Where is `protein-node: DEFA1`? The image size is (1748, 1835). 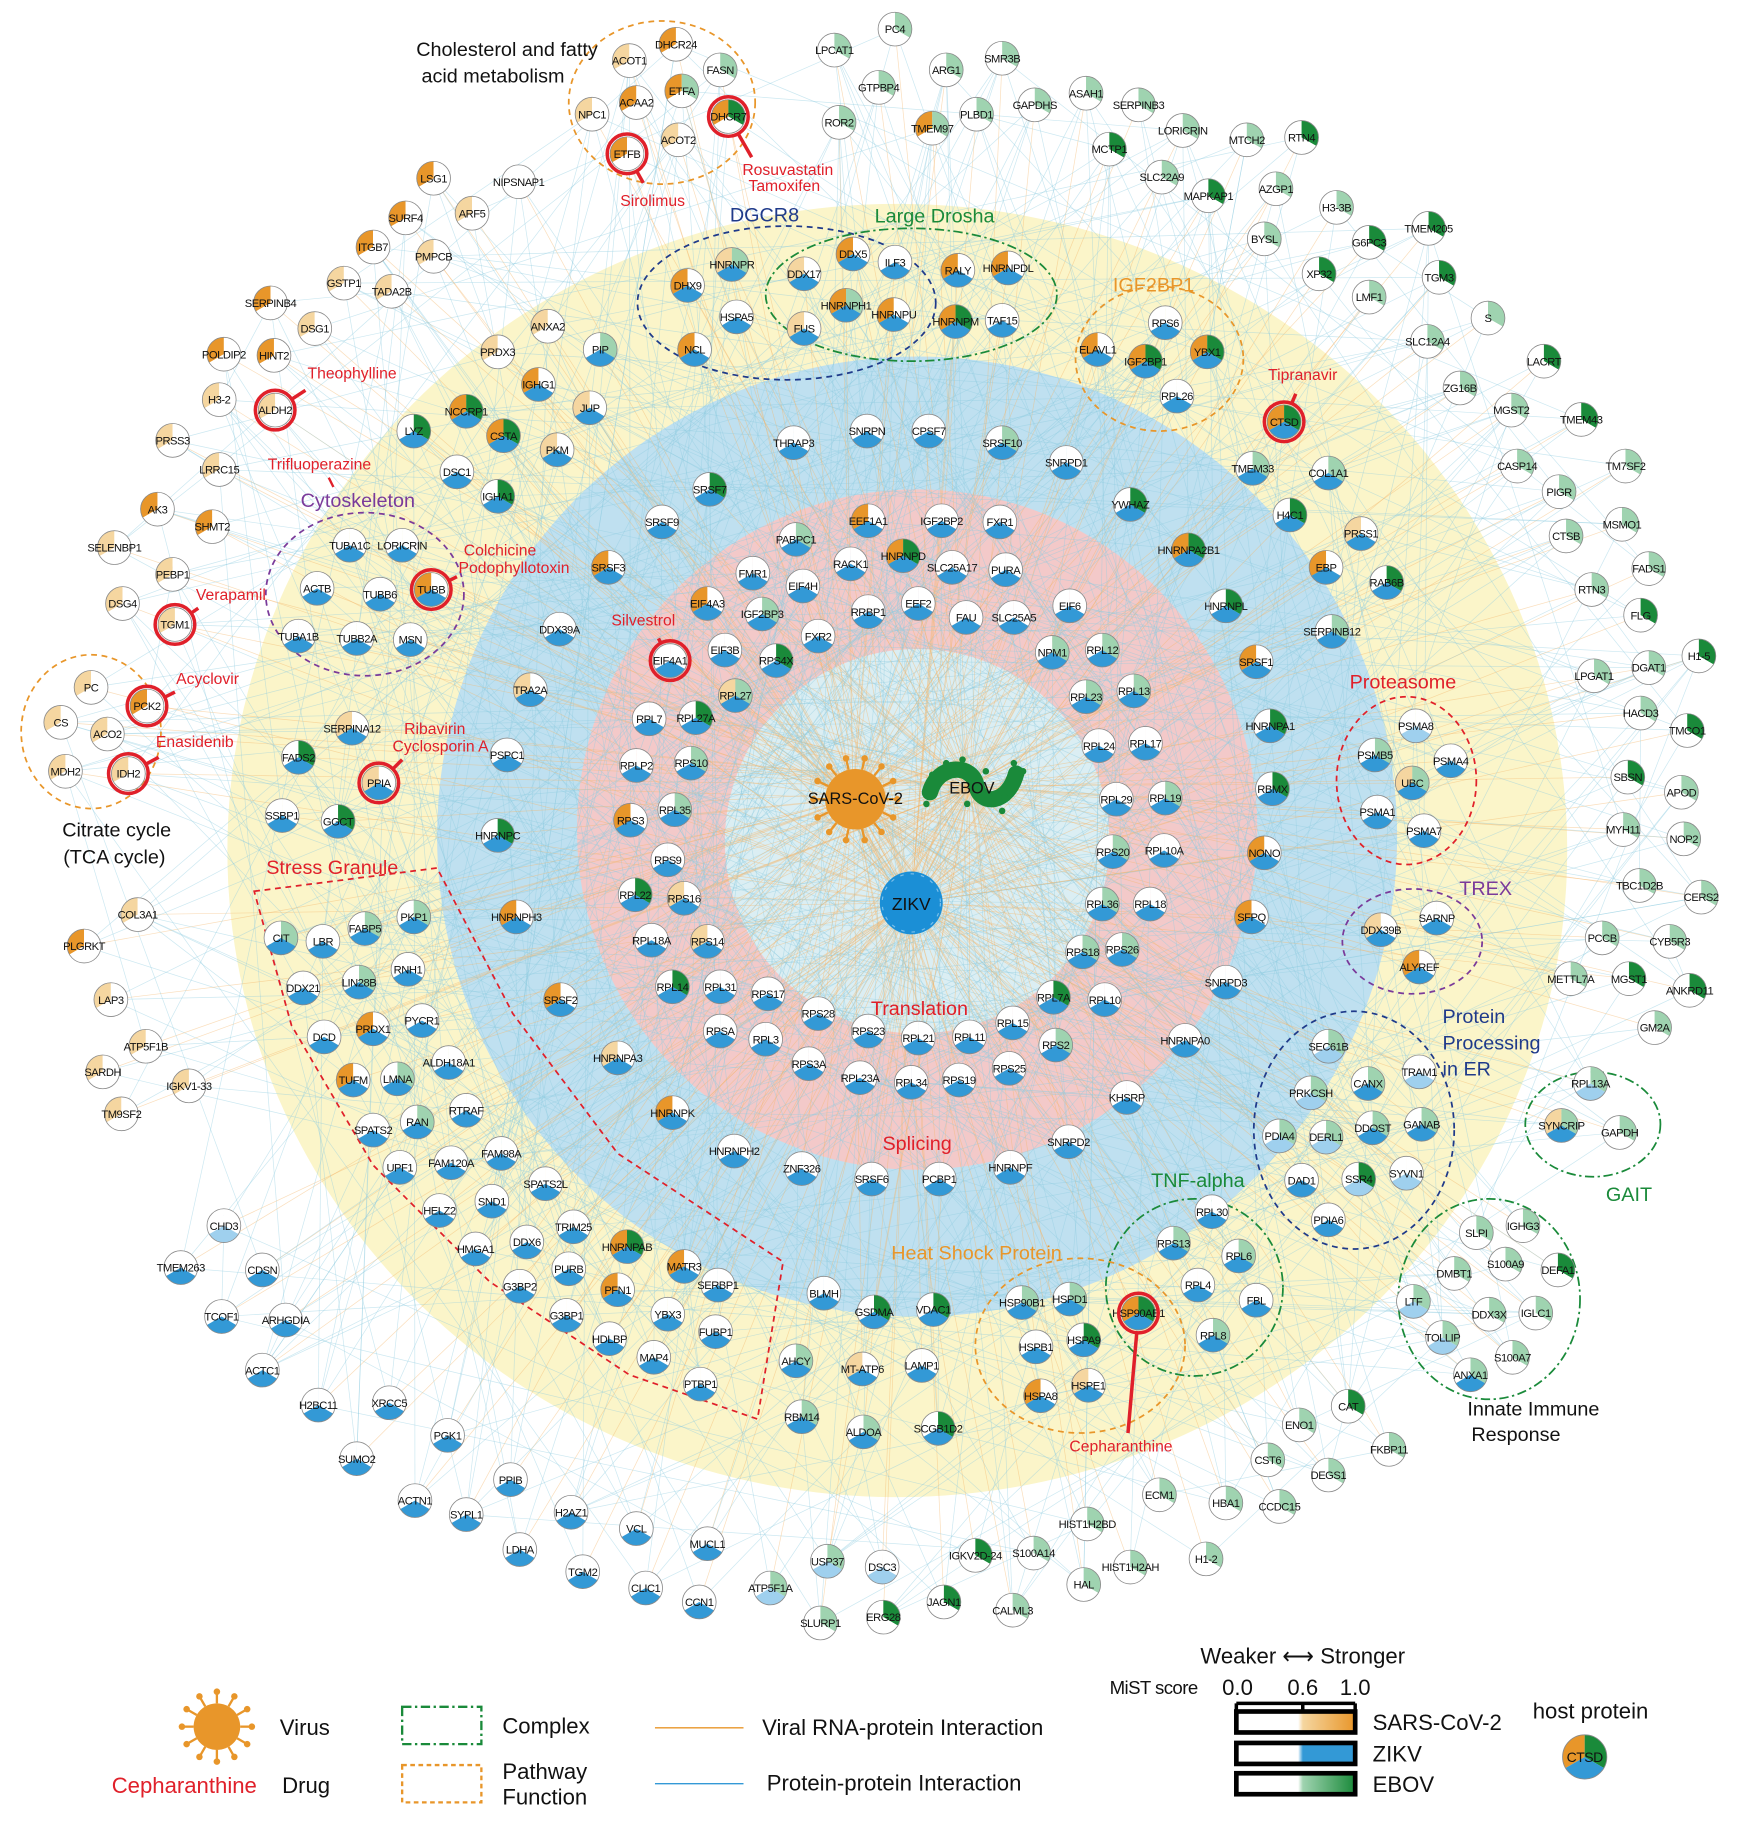 protein-node: DEFA1 is located at coordinates (1558, 1270).